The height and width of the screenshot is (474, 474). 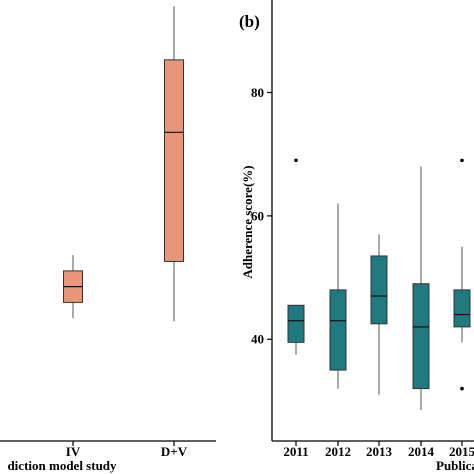 What do you see at coordinates (73, 451) in the screenshot?
I see `x-tick-label: IV` at bounding box center [73, 451].